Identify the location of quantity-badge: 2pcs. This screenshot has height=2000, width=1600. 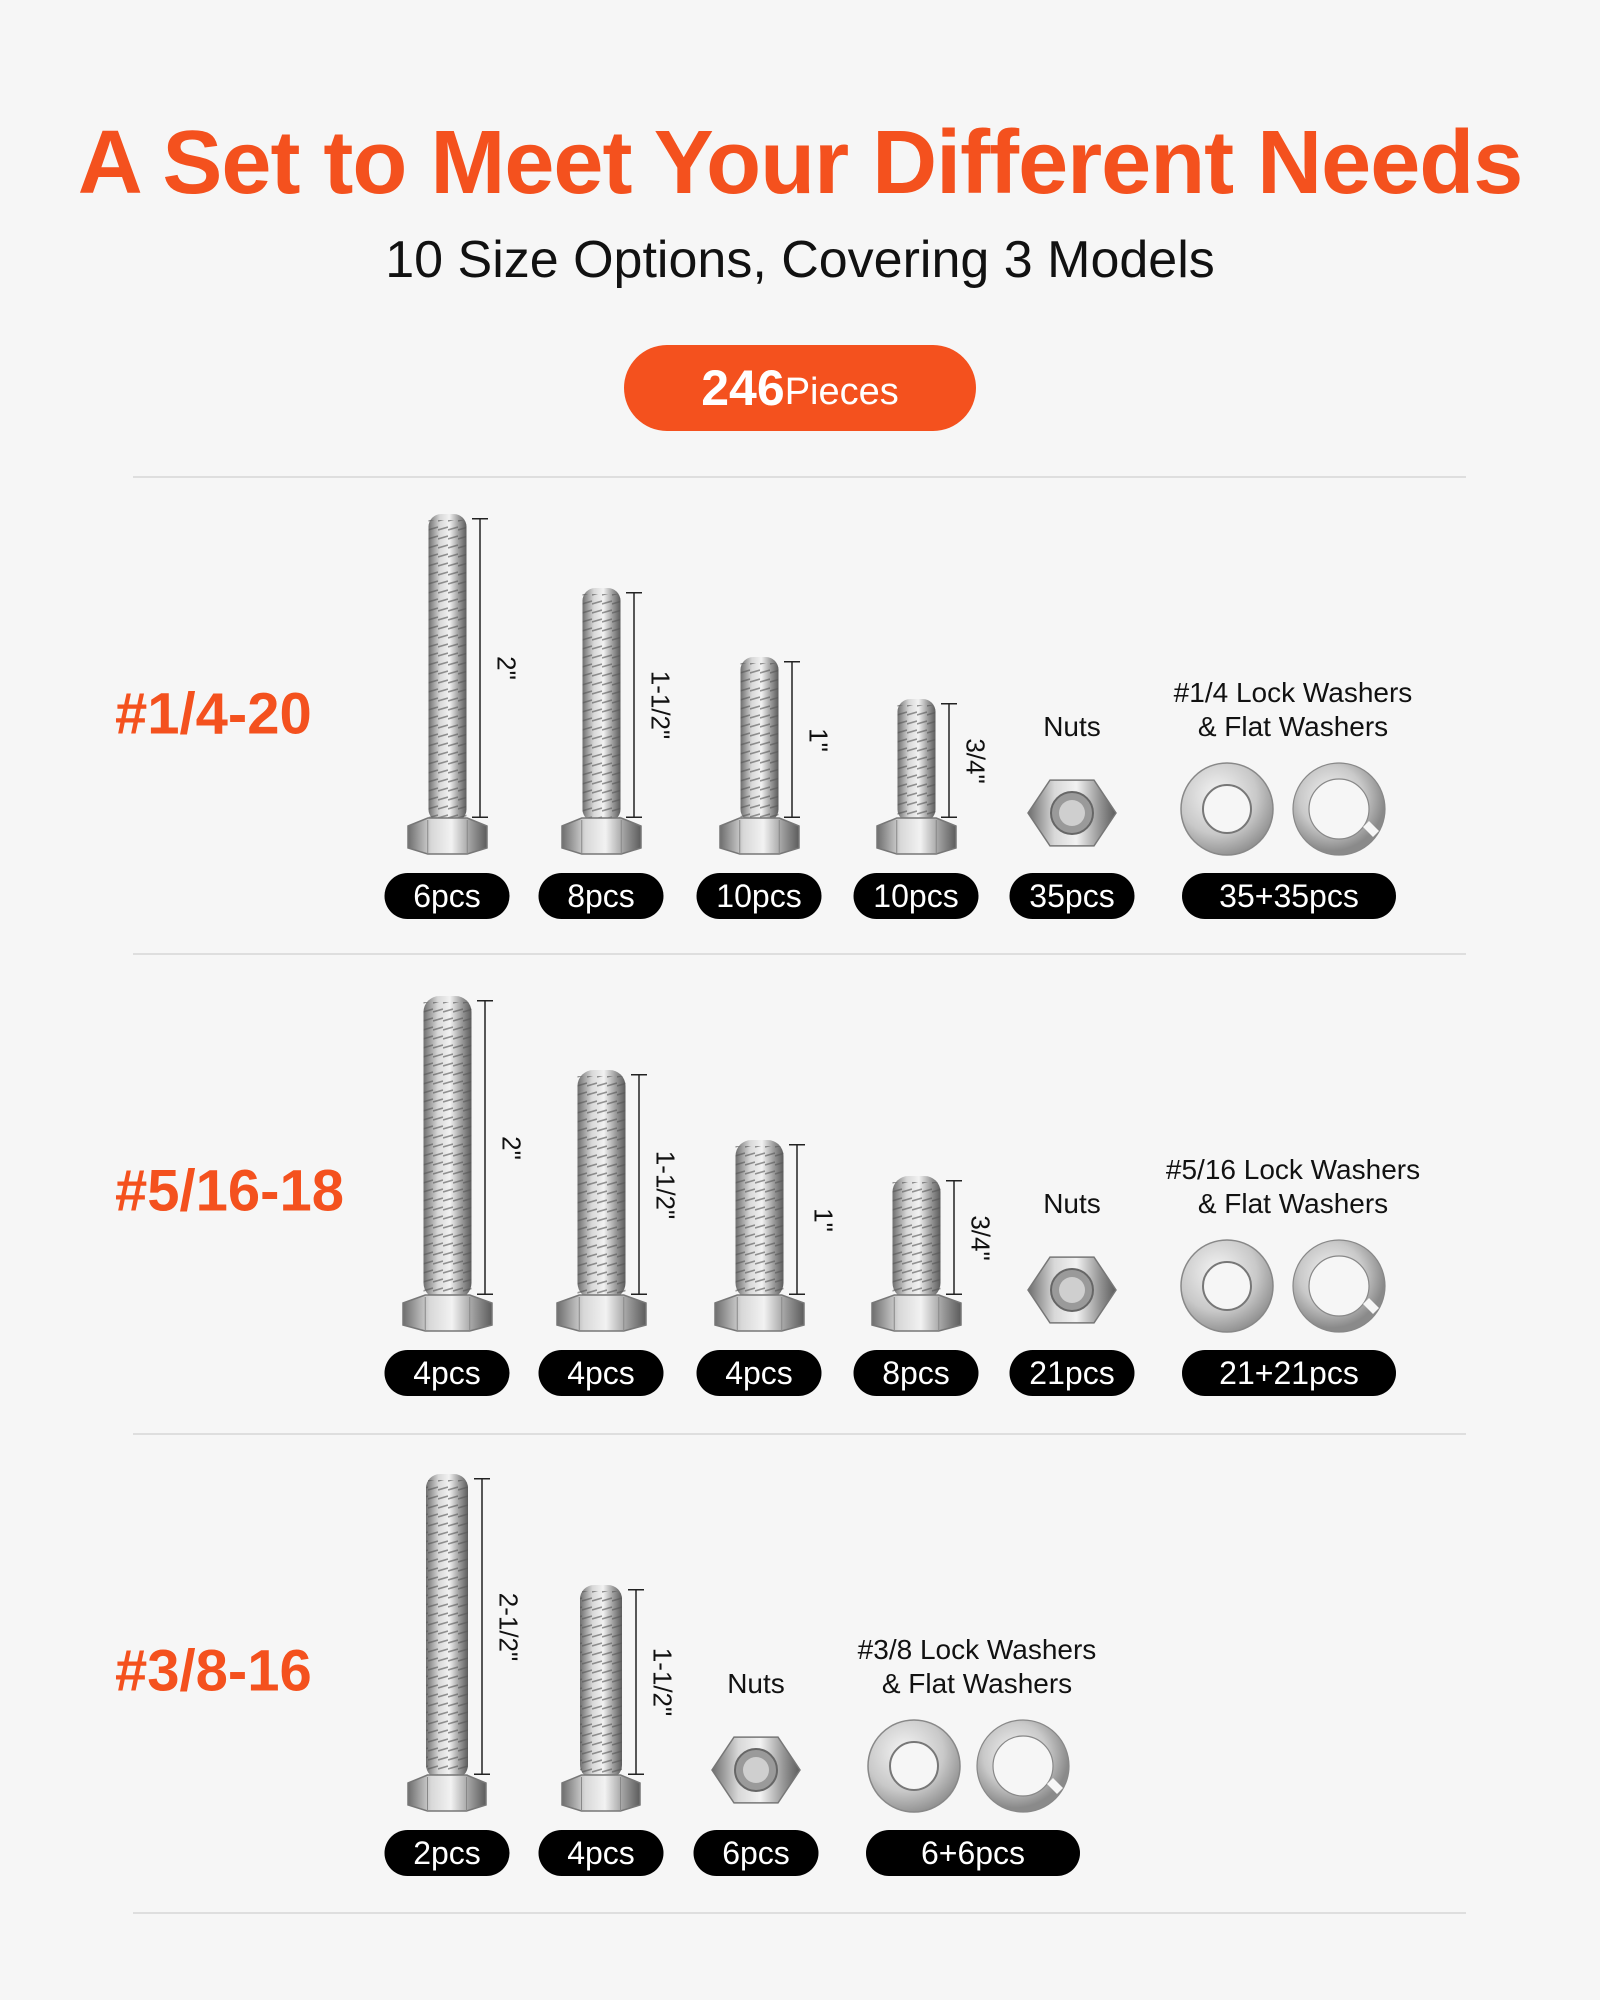
(447, 1853).